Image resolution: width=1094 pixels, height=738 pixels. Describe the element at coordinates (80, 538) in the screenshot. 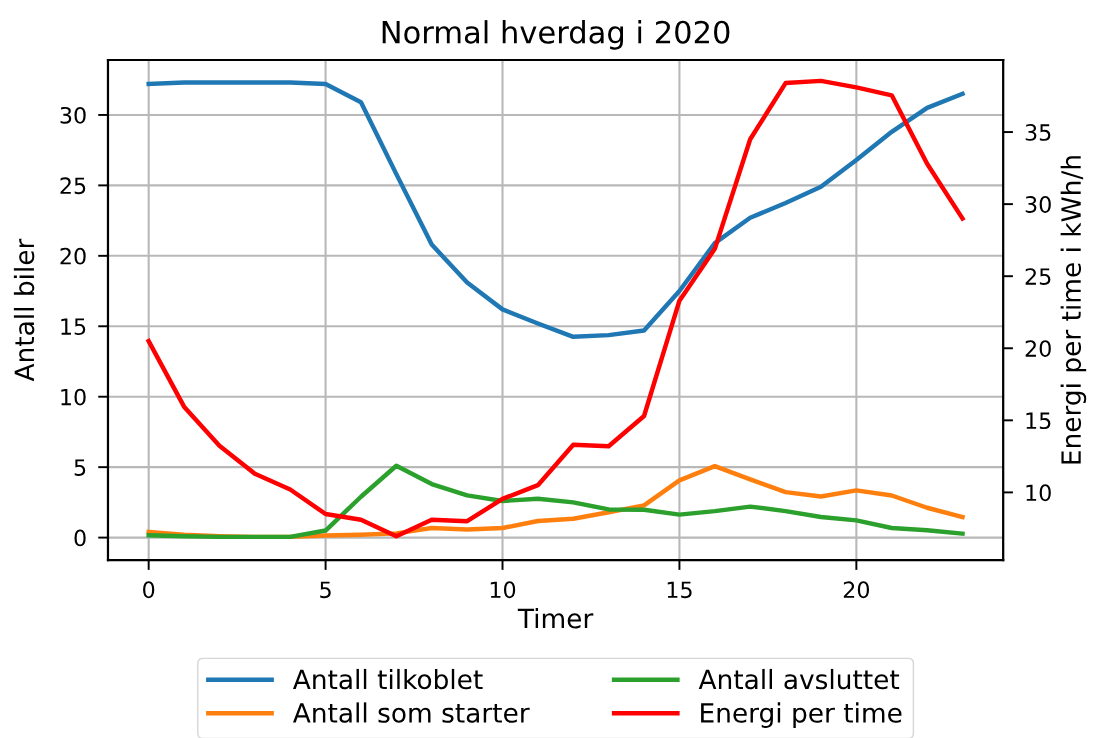

I see `y-tick-label: 0` at that location.